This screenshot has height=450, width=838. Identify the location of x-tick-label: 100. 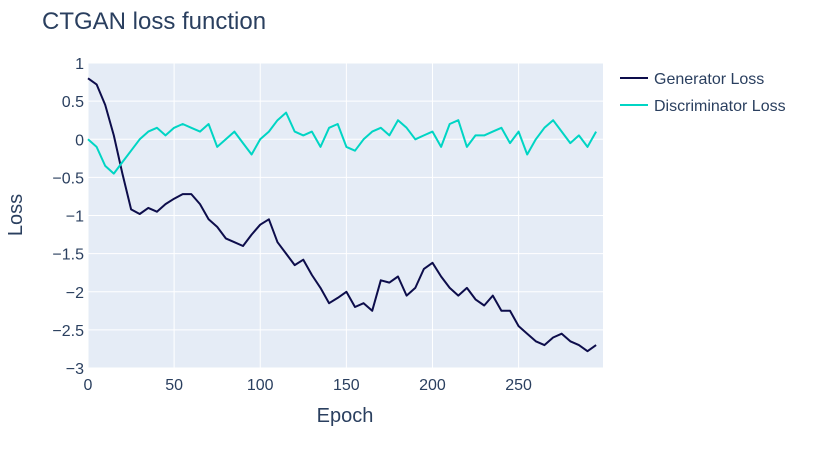
(260, 385).